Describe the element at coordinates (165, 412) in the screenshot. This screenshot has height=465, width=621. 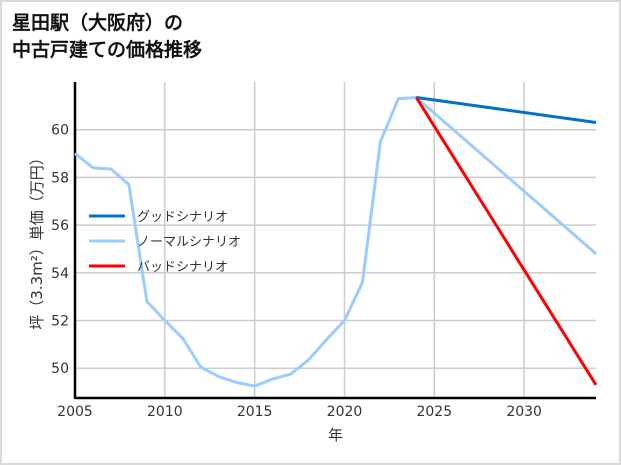
I see `x-tick-label: 2010` at that location.